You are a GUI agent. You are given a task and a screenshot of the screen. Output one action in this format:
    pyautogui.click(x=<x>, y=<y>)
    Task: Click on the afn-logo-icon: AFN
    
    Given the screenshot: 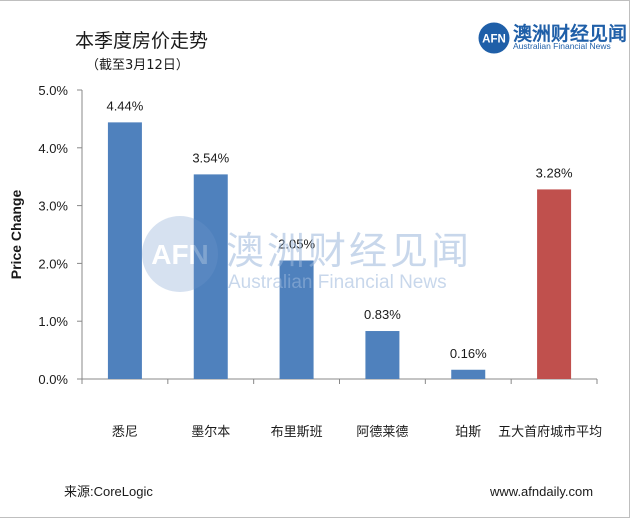 What is the action you would take?
    pyautogui.click(x=494, y=38)
    